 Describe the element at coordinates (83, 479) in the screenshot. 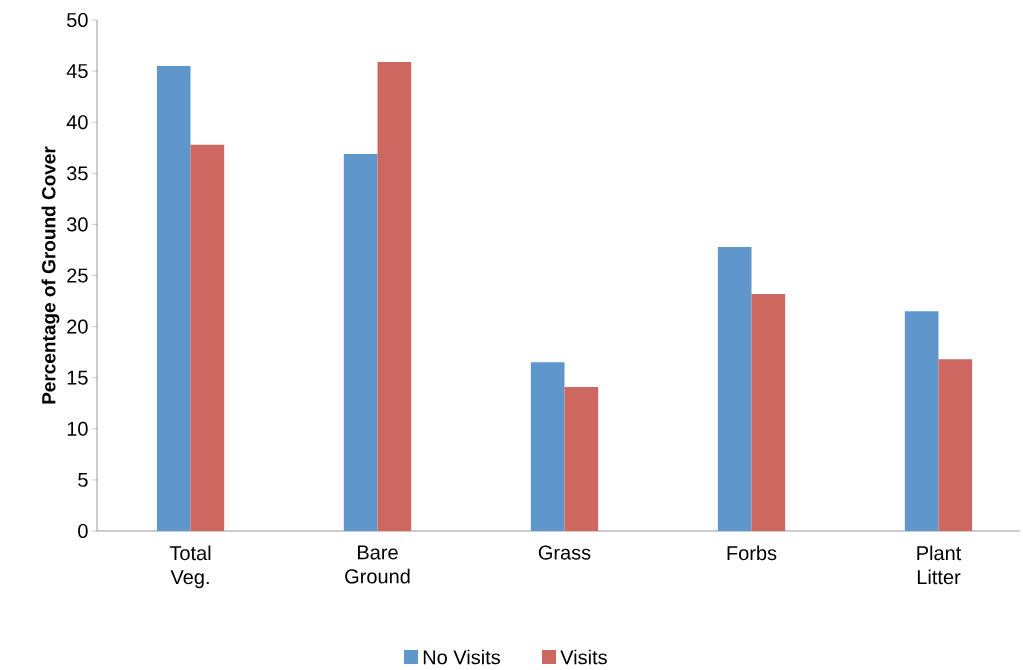

I see `y-tick-label: 5` at that location.